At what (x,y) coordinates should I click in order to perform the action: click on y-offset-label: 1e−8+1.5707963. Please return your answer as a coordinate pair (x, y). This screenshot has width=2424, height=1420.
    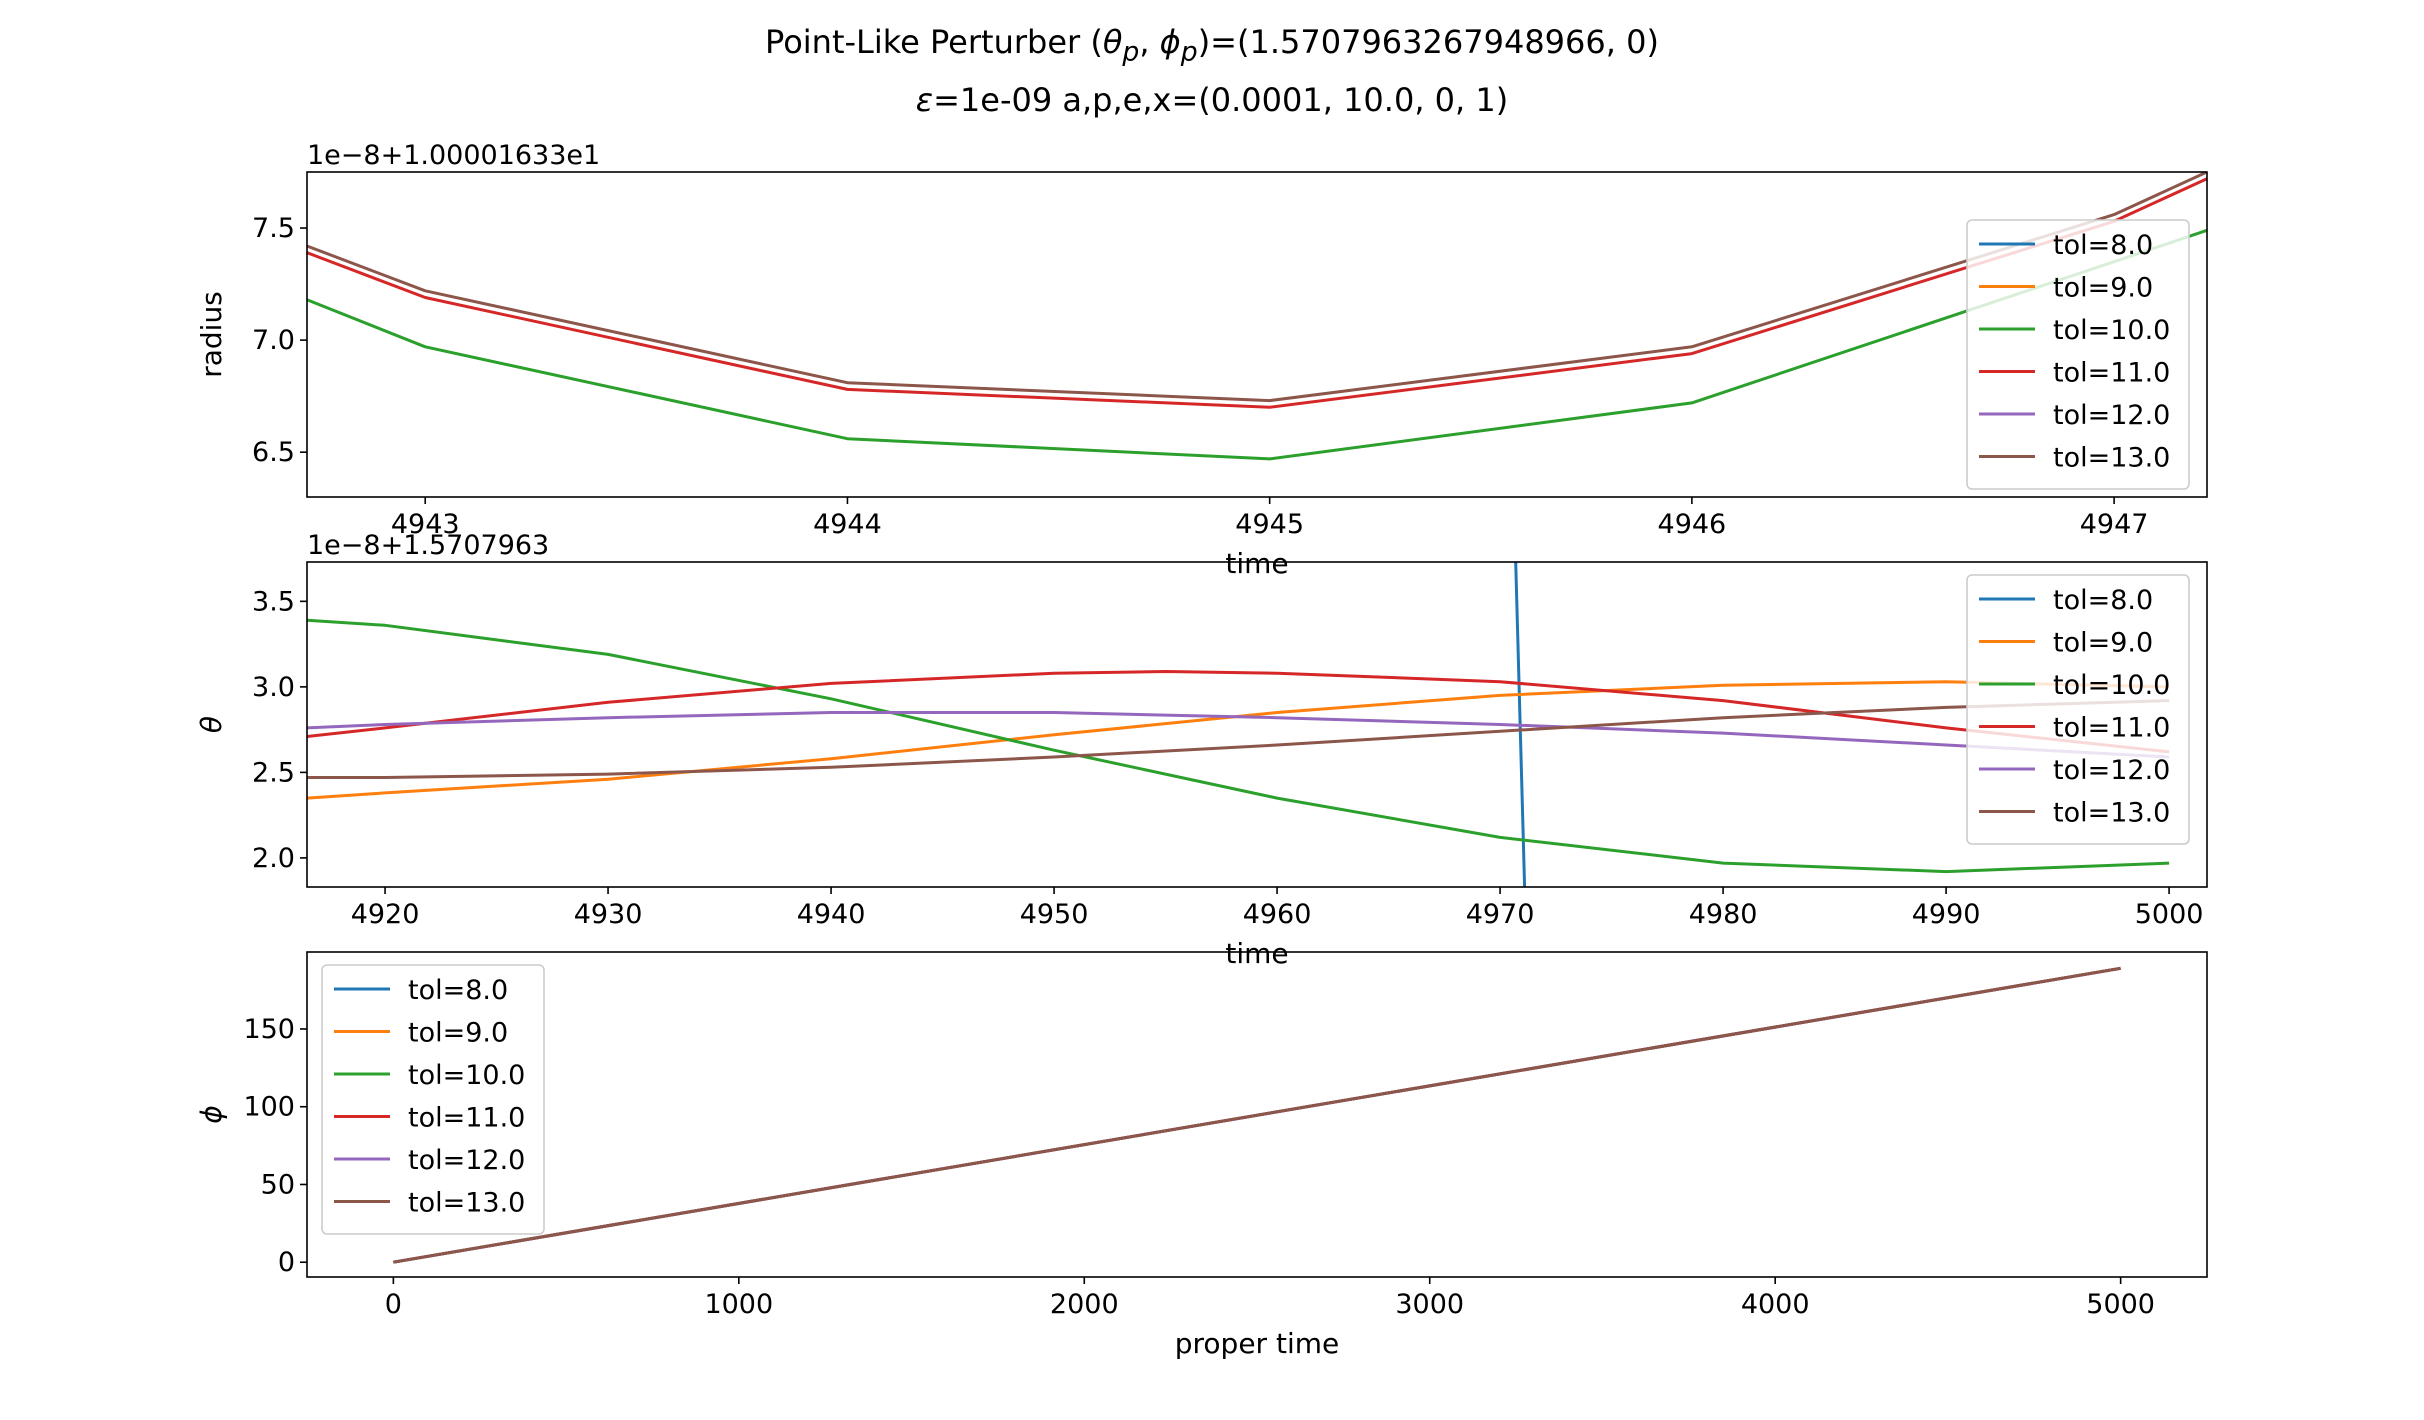
    Looking at the image, I should click on (428, 545).